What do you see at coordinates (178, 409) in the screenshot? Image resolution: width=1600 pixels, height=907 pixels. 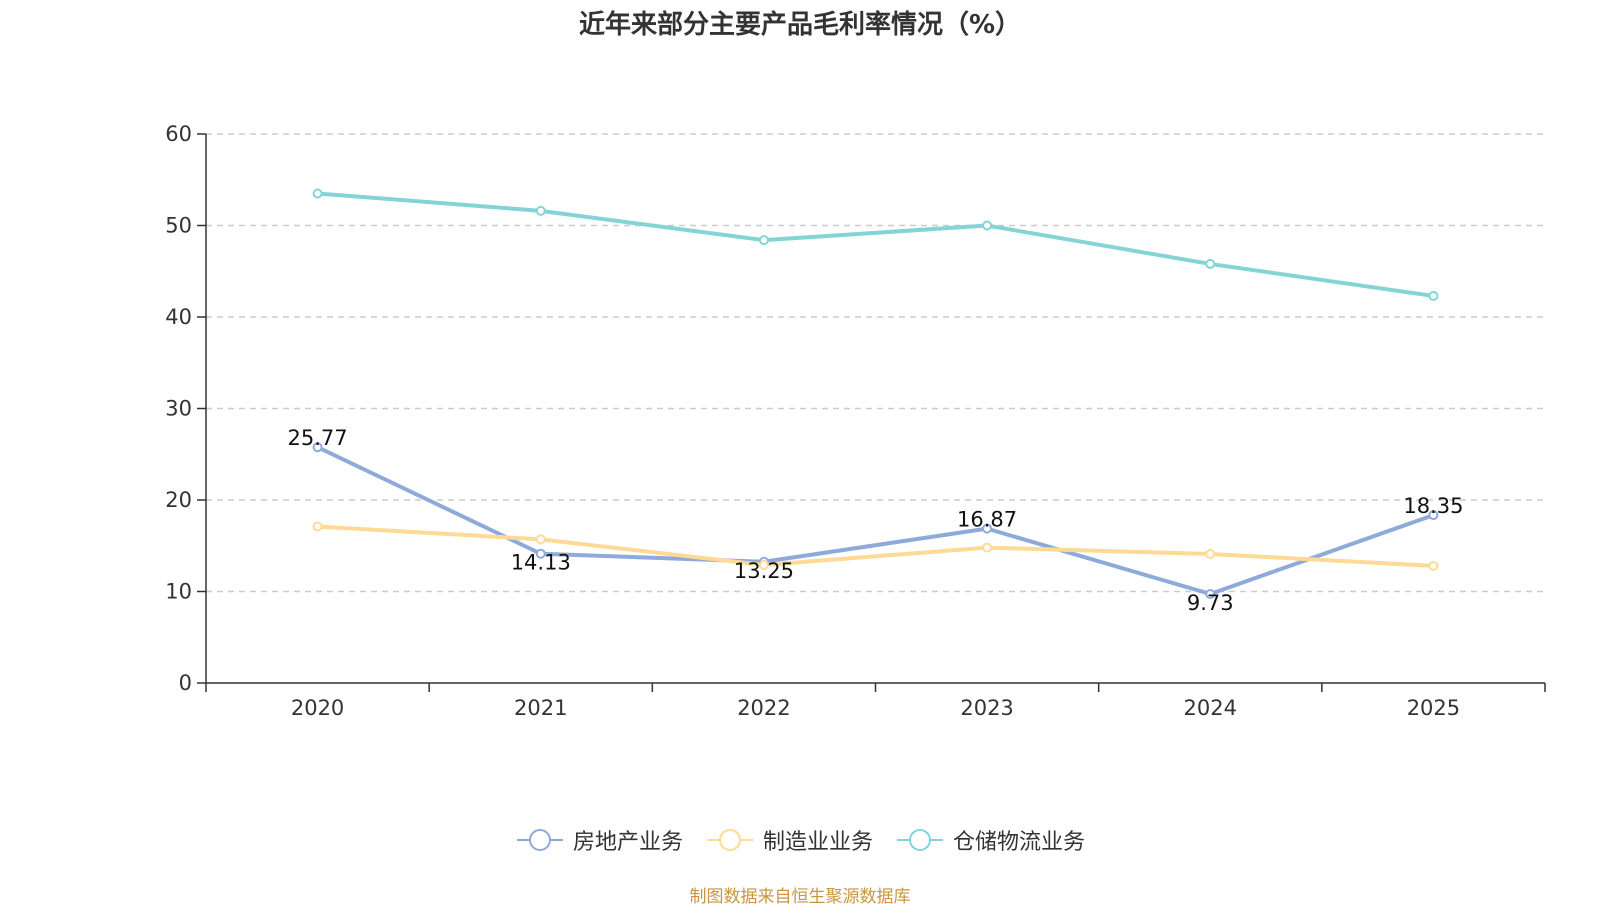 I see `y-tick-label: 30` at bounding box center [178, 409].